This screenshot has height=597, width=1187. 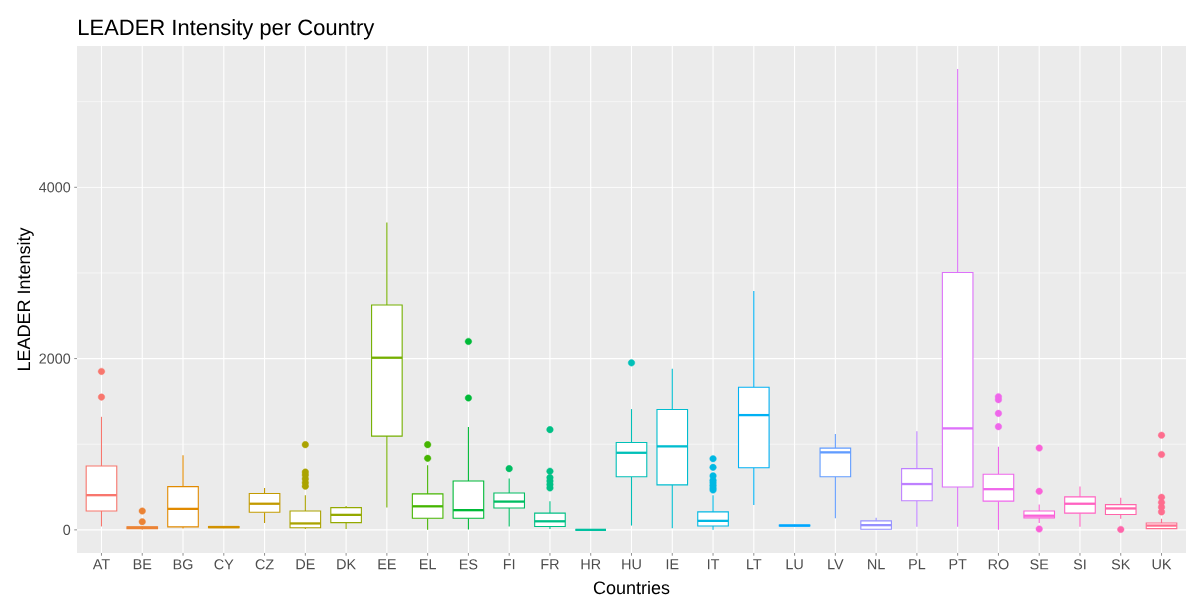 I want to click on x-tick-label: DK, so click(x=346, y=564).